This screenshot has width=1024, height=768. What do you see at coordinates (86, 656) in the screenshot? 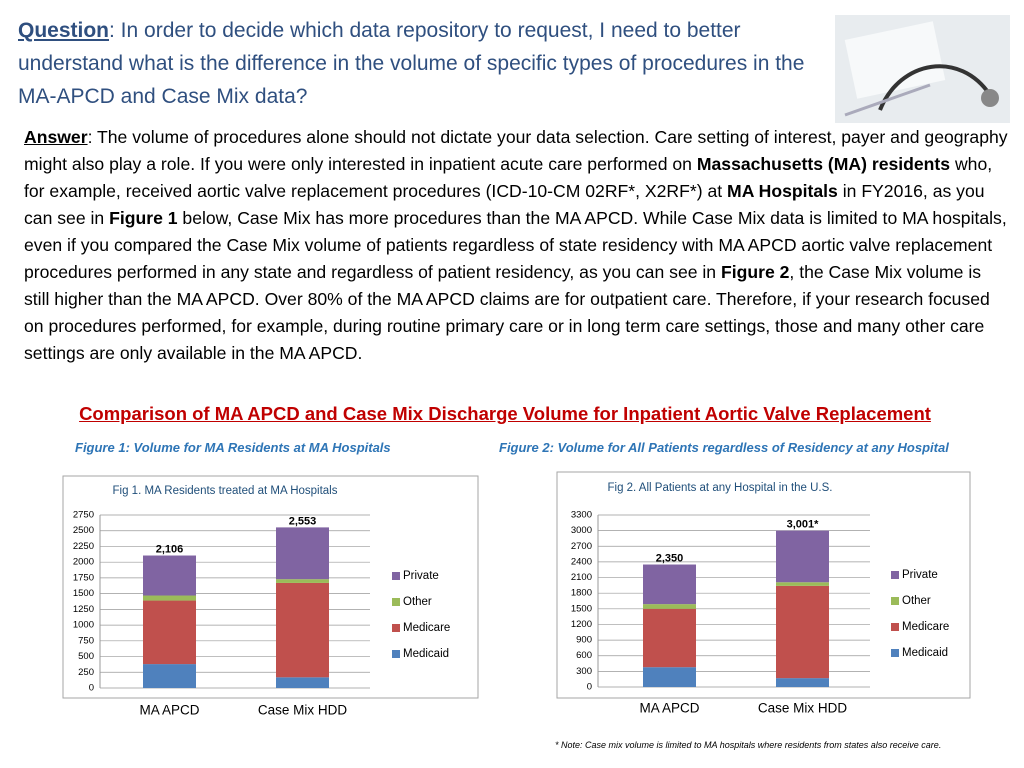
I see `y-tick-label: 500` at bounding box center [86, 656].